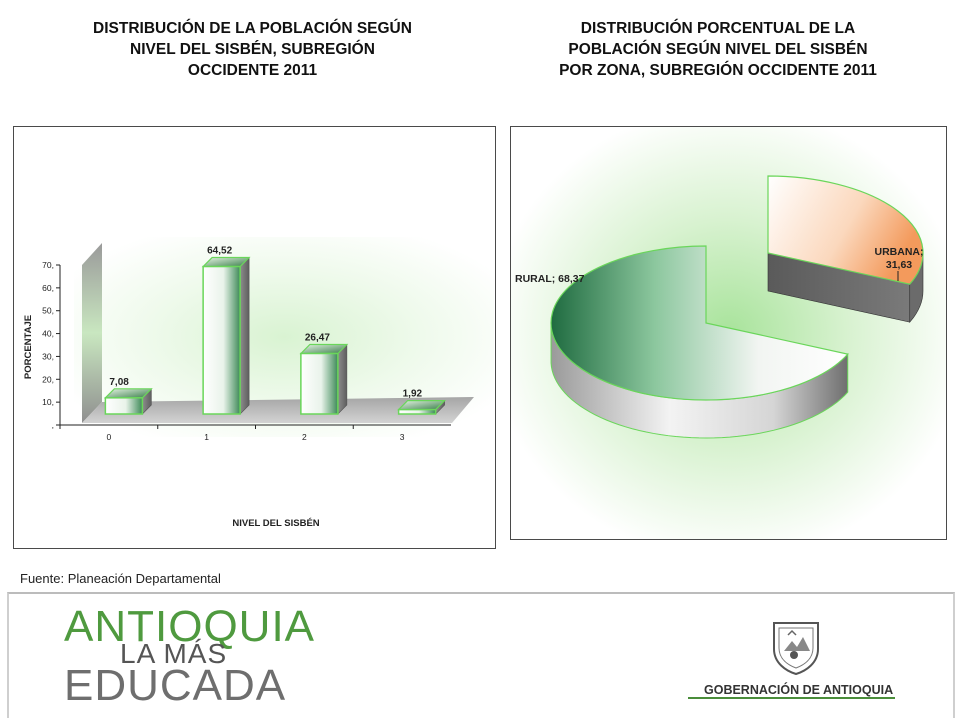 The image size is (960, 720). Describe the element at coordinates (190, 626) in the screenshot. I see `brand-antioquia: ANTIOQUIA` at that location.